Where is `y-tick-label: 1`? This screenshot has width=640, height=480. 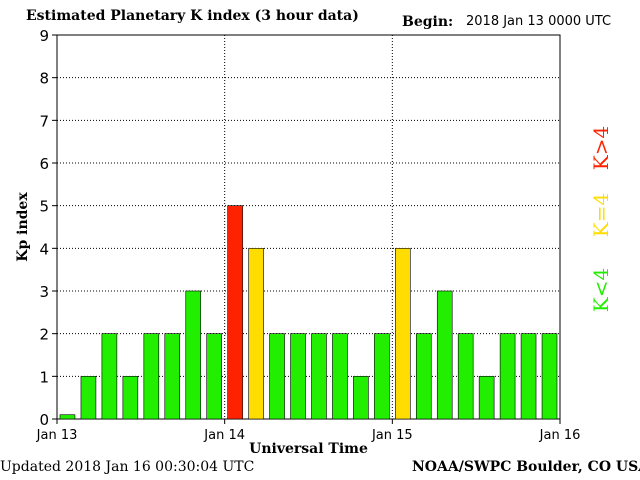 y-tick-label: 1 is located at coordinates (44, 377).